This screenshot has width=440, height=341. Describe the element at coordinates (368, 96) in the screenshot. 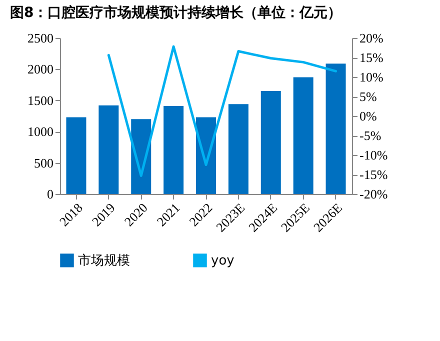

I see `y2-tick-label: 5%` at that location.